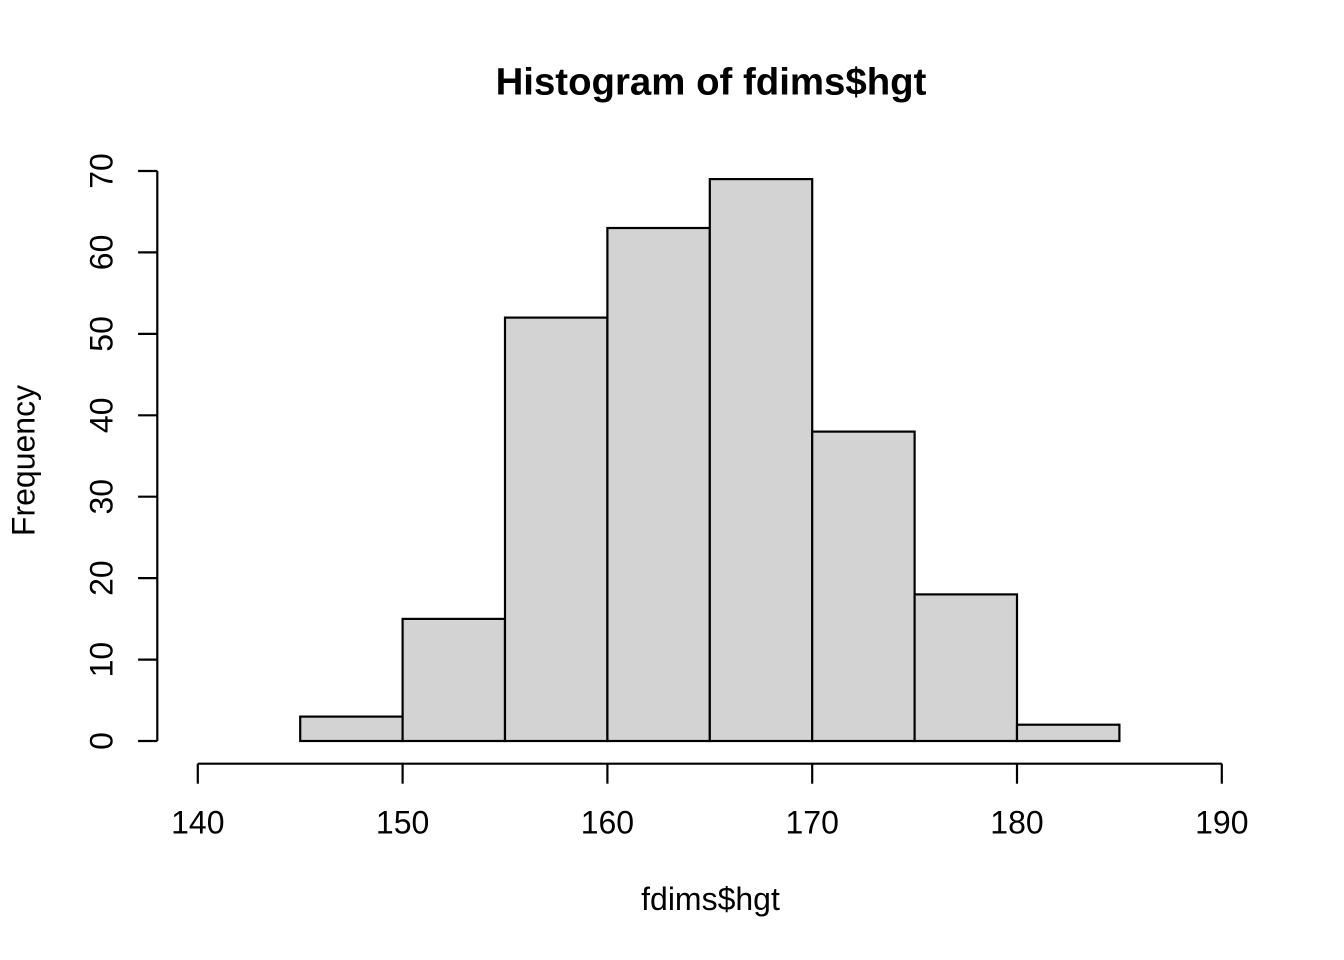  Describe the element at coordinates (1221, 823) in the screenshot. I see `svg-text: 190` at that location.